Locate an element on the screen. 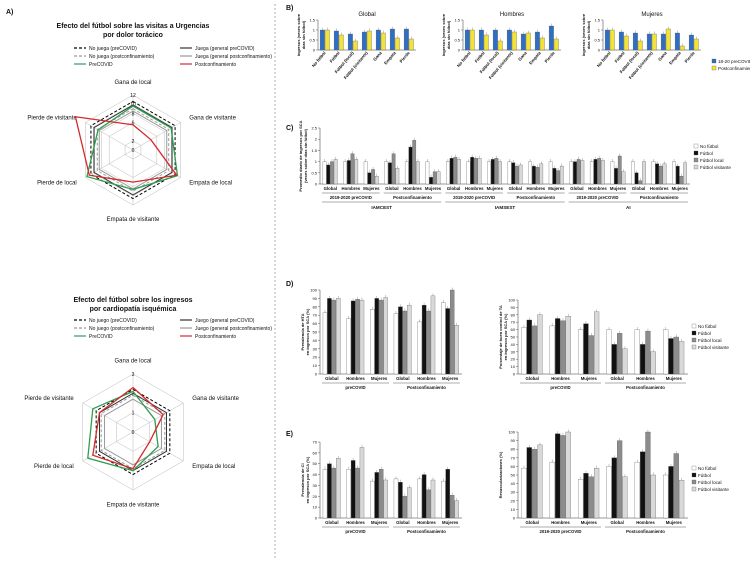  D1-category-label: Hombres is located at coordinates (355, 378).